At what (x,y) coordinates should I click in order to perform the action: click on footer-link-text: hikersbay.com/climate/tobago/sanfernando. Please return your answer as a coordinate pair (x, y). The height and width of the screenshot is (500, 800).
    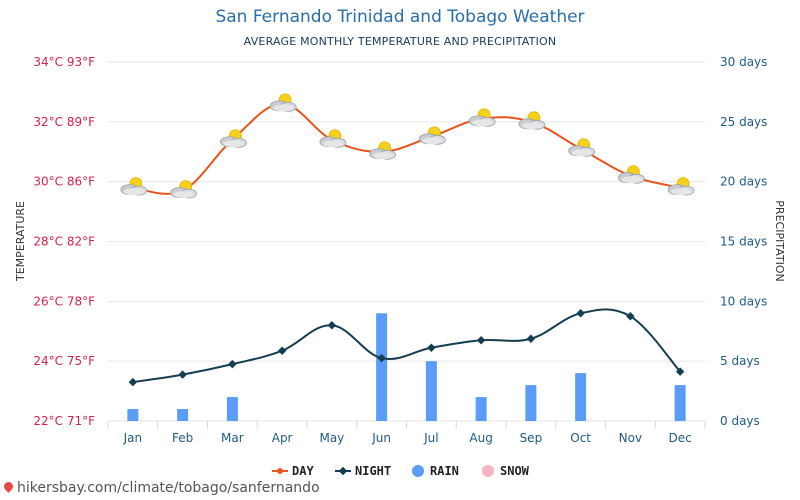
    Looking at the image, I should click on (168, 488).